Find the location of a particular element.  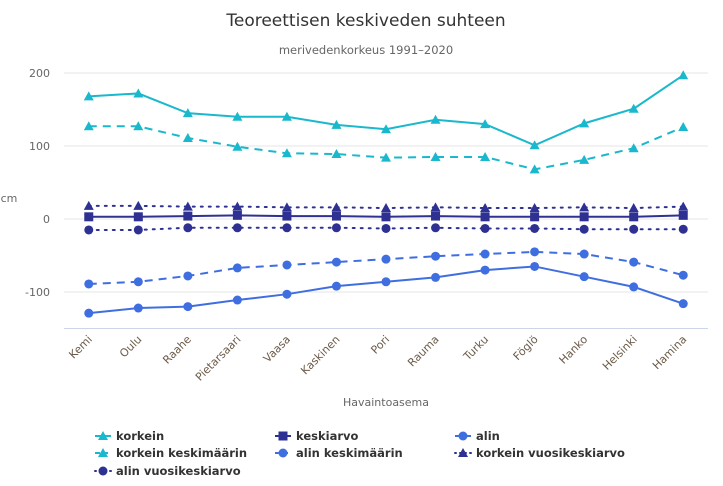

legend-label: alin is located at coordinates (488, 436).